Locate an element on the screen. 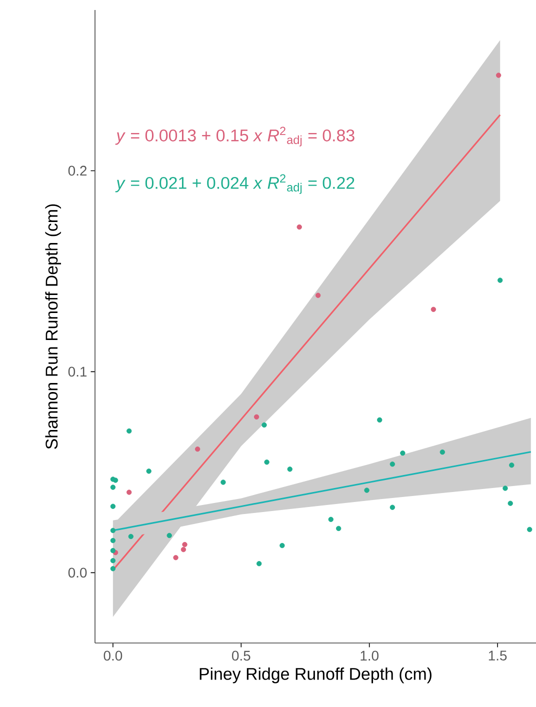 The height and width of the screenshot is (707, 536). y-tick-label: 0.2 is located at coordinates (77, 171).